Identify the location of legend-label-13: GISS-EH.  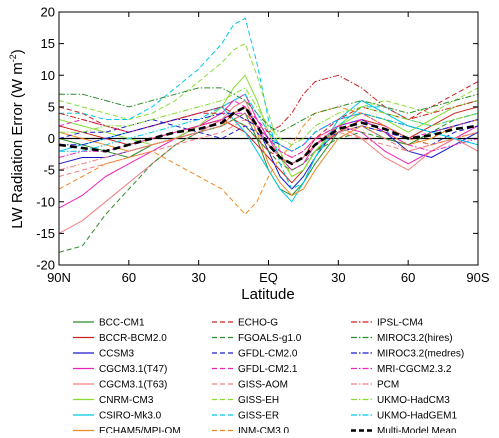
(258, 400).